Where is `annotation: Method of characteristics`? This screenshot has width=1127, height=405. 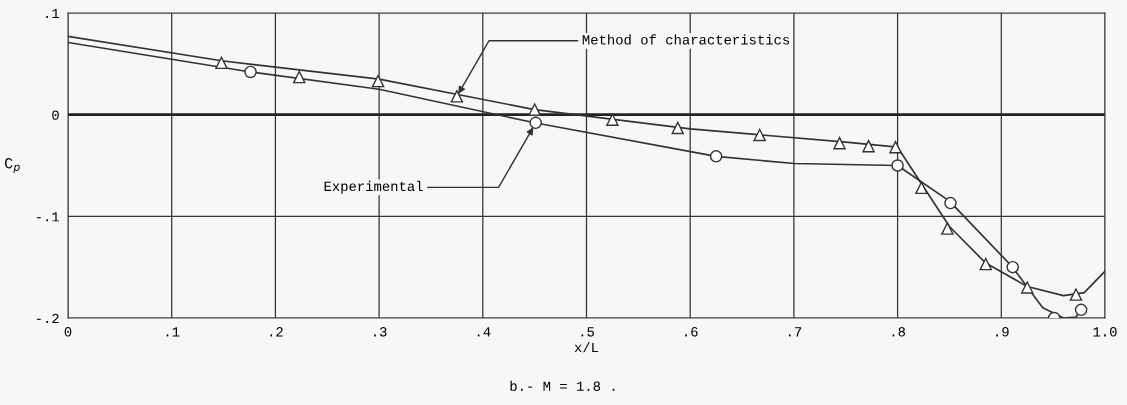
annotation: Method of characteristics is located at coordinates (686, 39).